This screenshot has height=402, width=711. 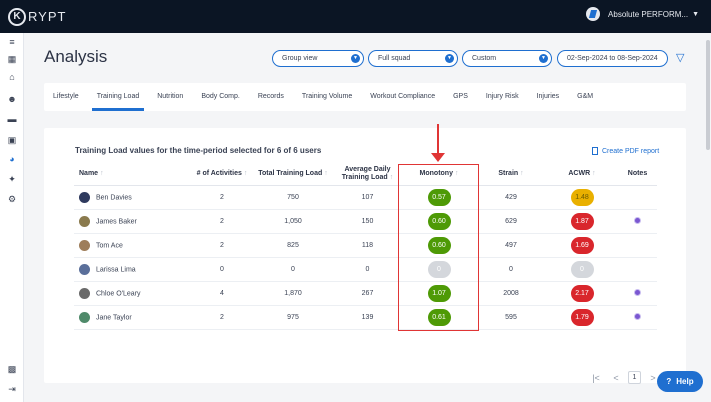 I want to click on tab-lifestyle: Lifestyle, so click(x=66, y=96).